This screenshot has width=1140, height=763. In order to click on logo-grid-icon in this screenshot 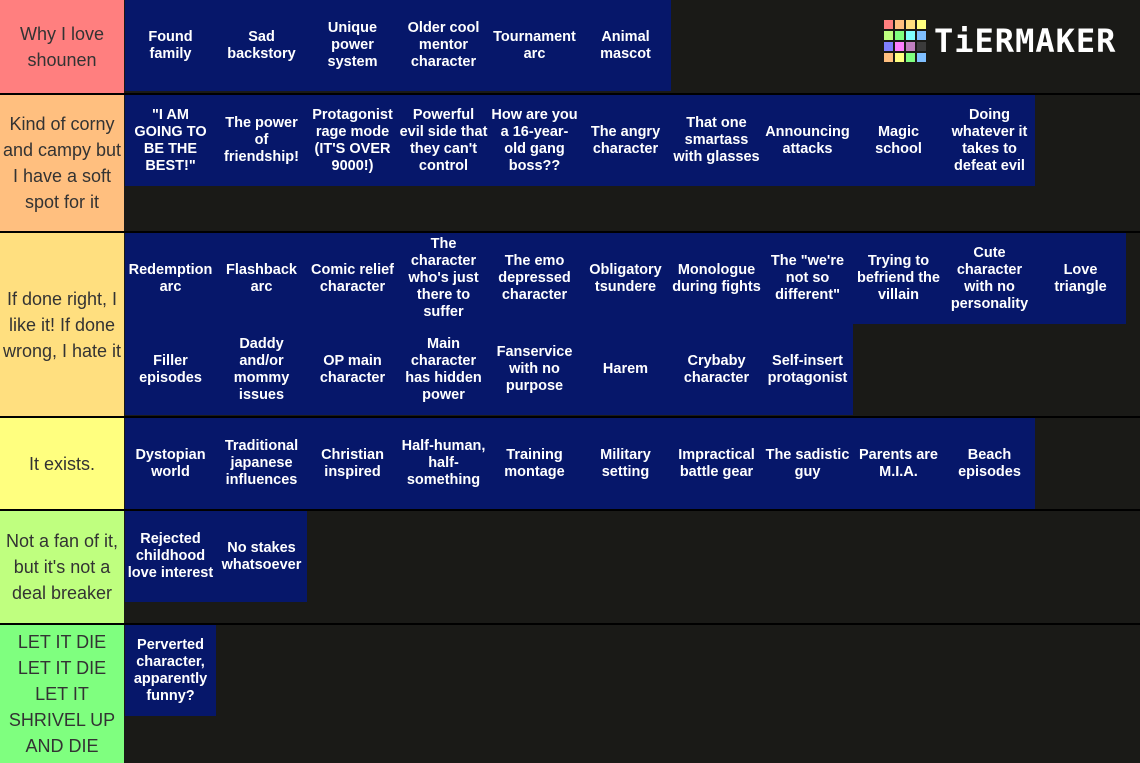, I will do `click(905, 41)`.